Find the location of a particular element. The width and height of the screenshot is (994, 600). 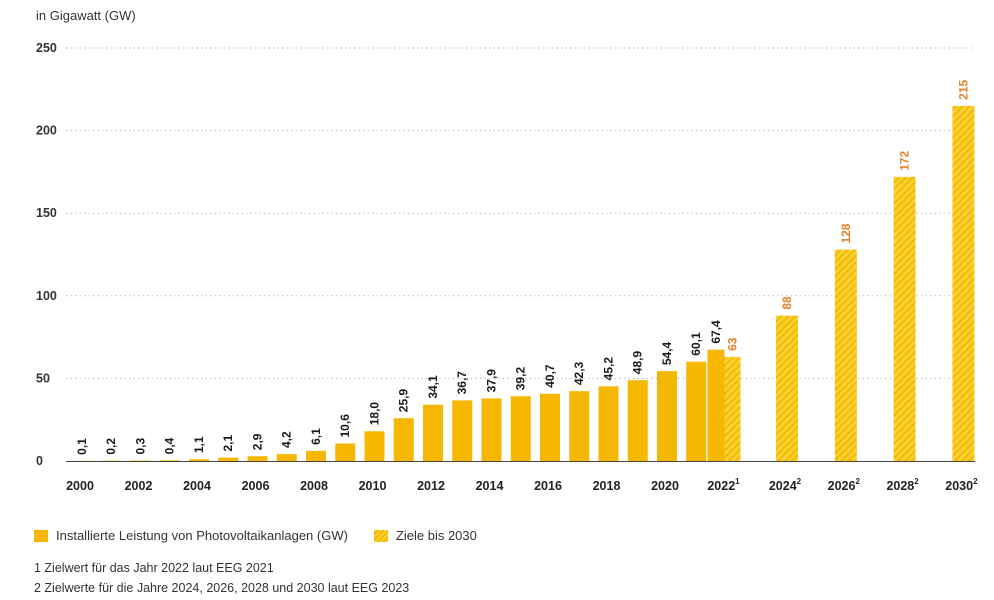

bar-actual-2015 is located at coordinates (520, 428).